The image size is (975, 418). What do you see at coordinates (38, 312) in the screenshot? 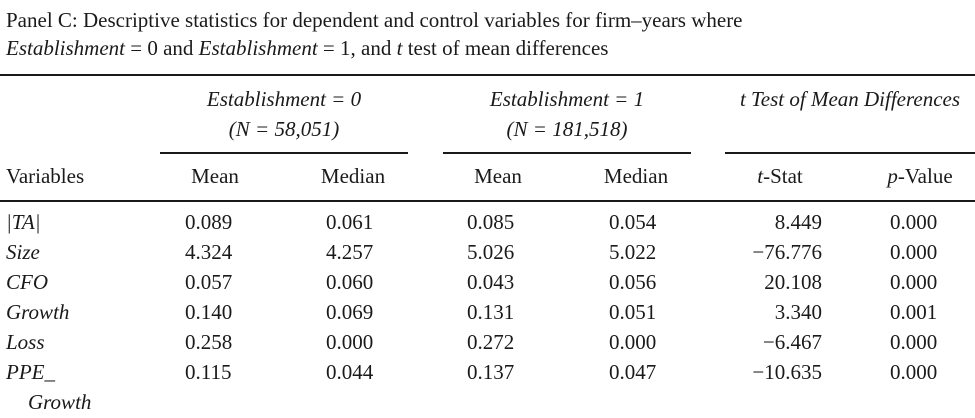
I see `row-label: Growth` at bounding box center [38, 312].